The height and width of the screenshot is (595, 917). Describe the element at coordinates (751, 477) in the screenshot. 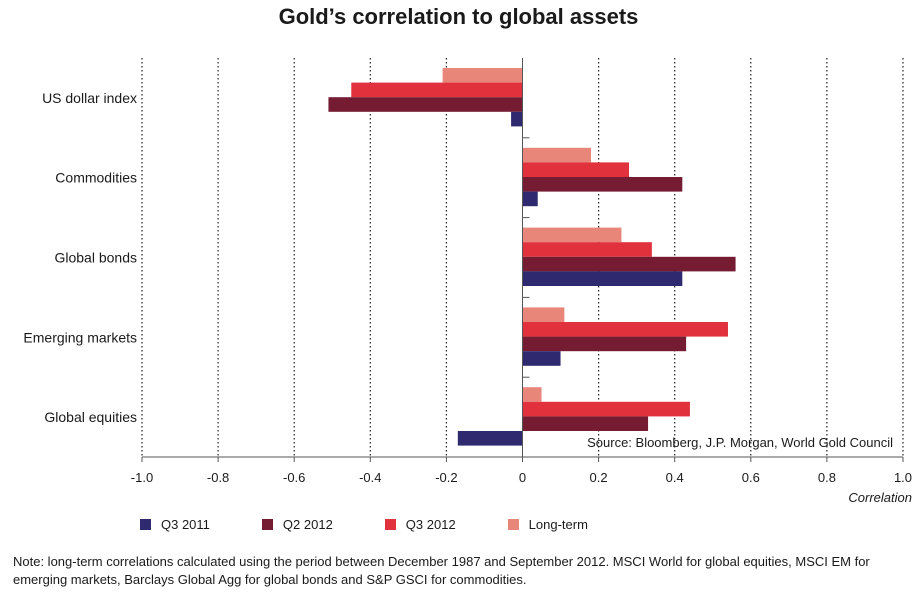

I see `x-tick-label-8: 0.6` at that location.